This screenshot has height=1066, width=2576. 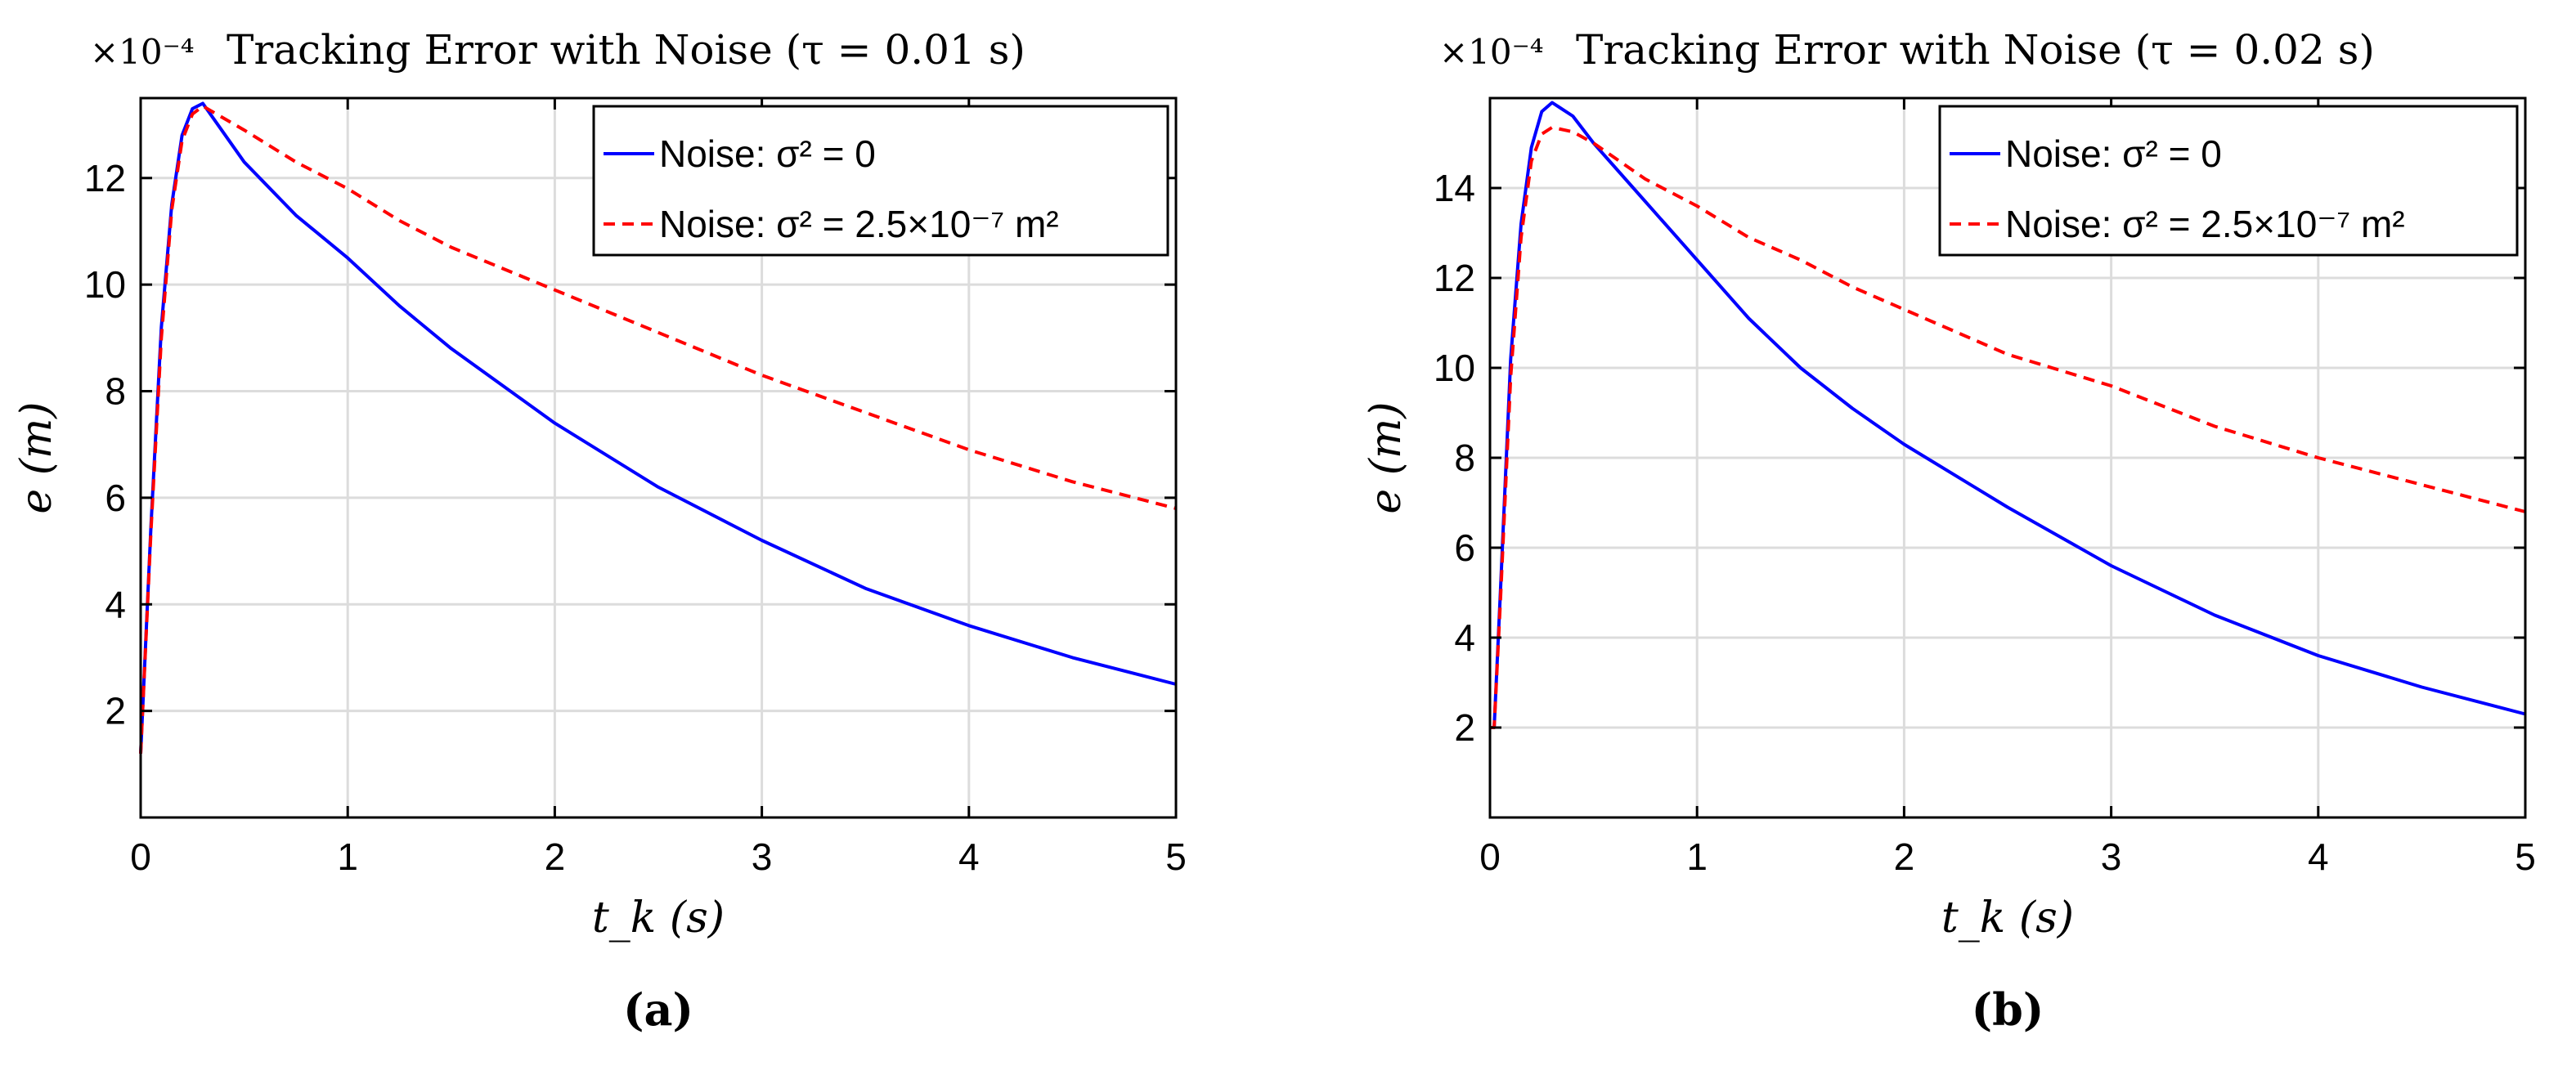 What do you see at coordinates (626, 50) in the screenshot?
I see `chart-title: Tracking Error with Noise (τ = 0.01 s)` at bounding box center [626, 50].